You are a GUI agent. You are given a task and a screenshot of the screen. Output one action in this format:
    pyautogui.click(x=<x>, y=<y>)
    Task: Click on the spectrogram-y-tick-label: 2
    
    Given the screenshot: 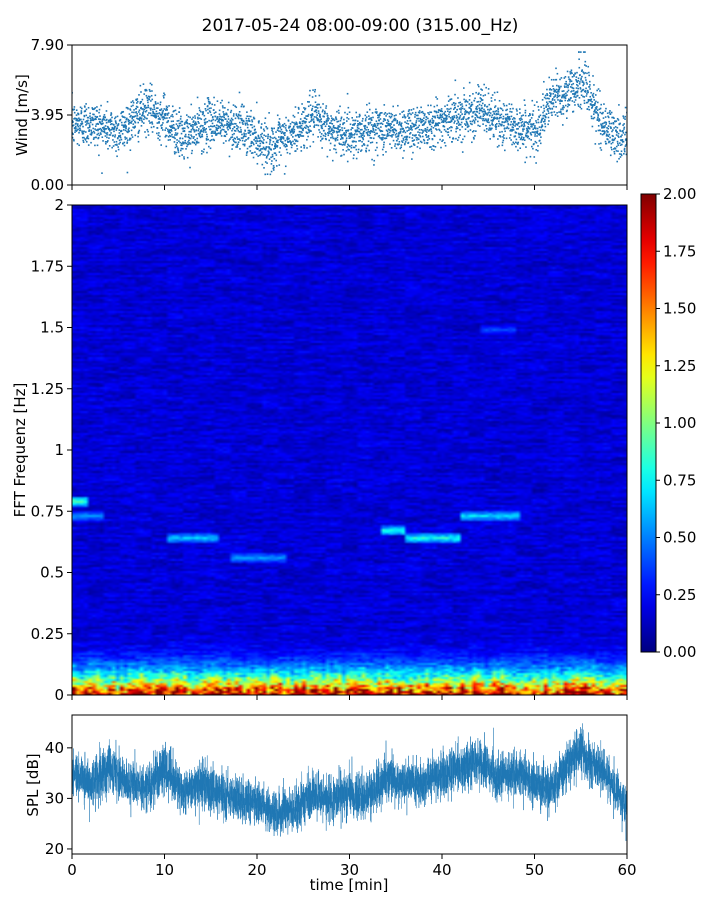 What is the action you would take?
    pyautogui.click(x=59, y=205)
    